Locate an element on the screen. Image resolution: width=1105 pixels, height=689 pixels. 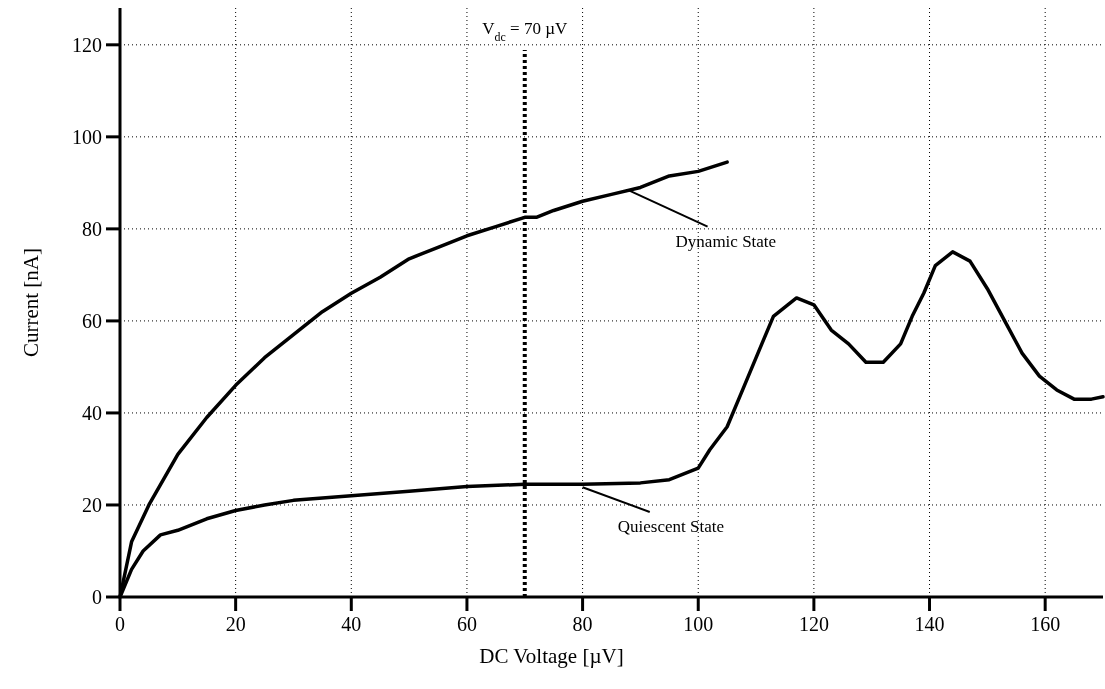
y-tick-label: 80 is located at coordinates (92, 228).